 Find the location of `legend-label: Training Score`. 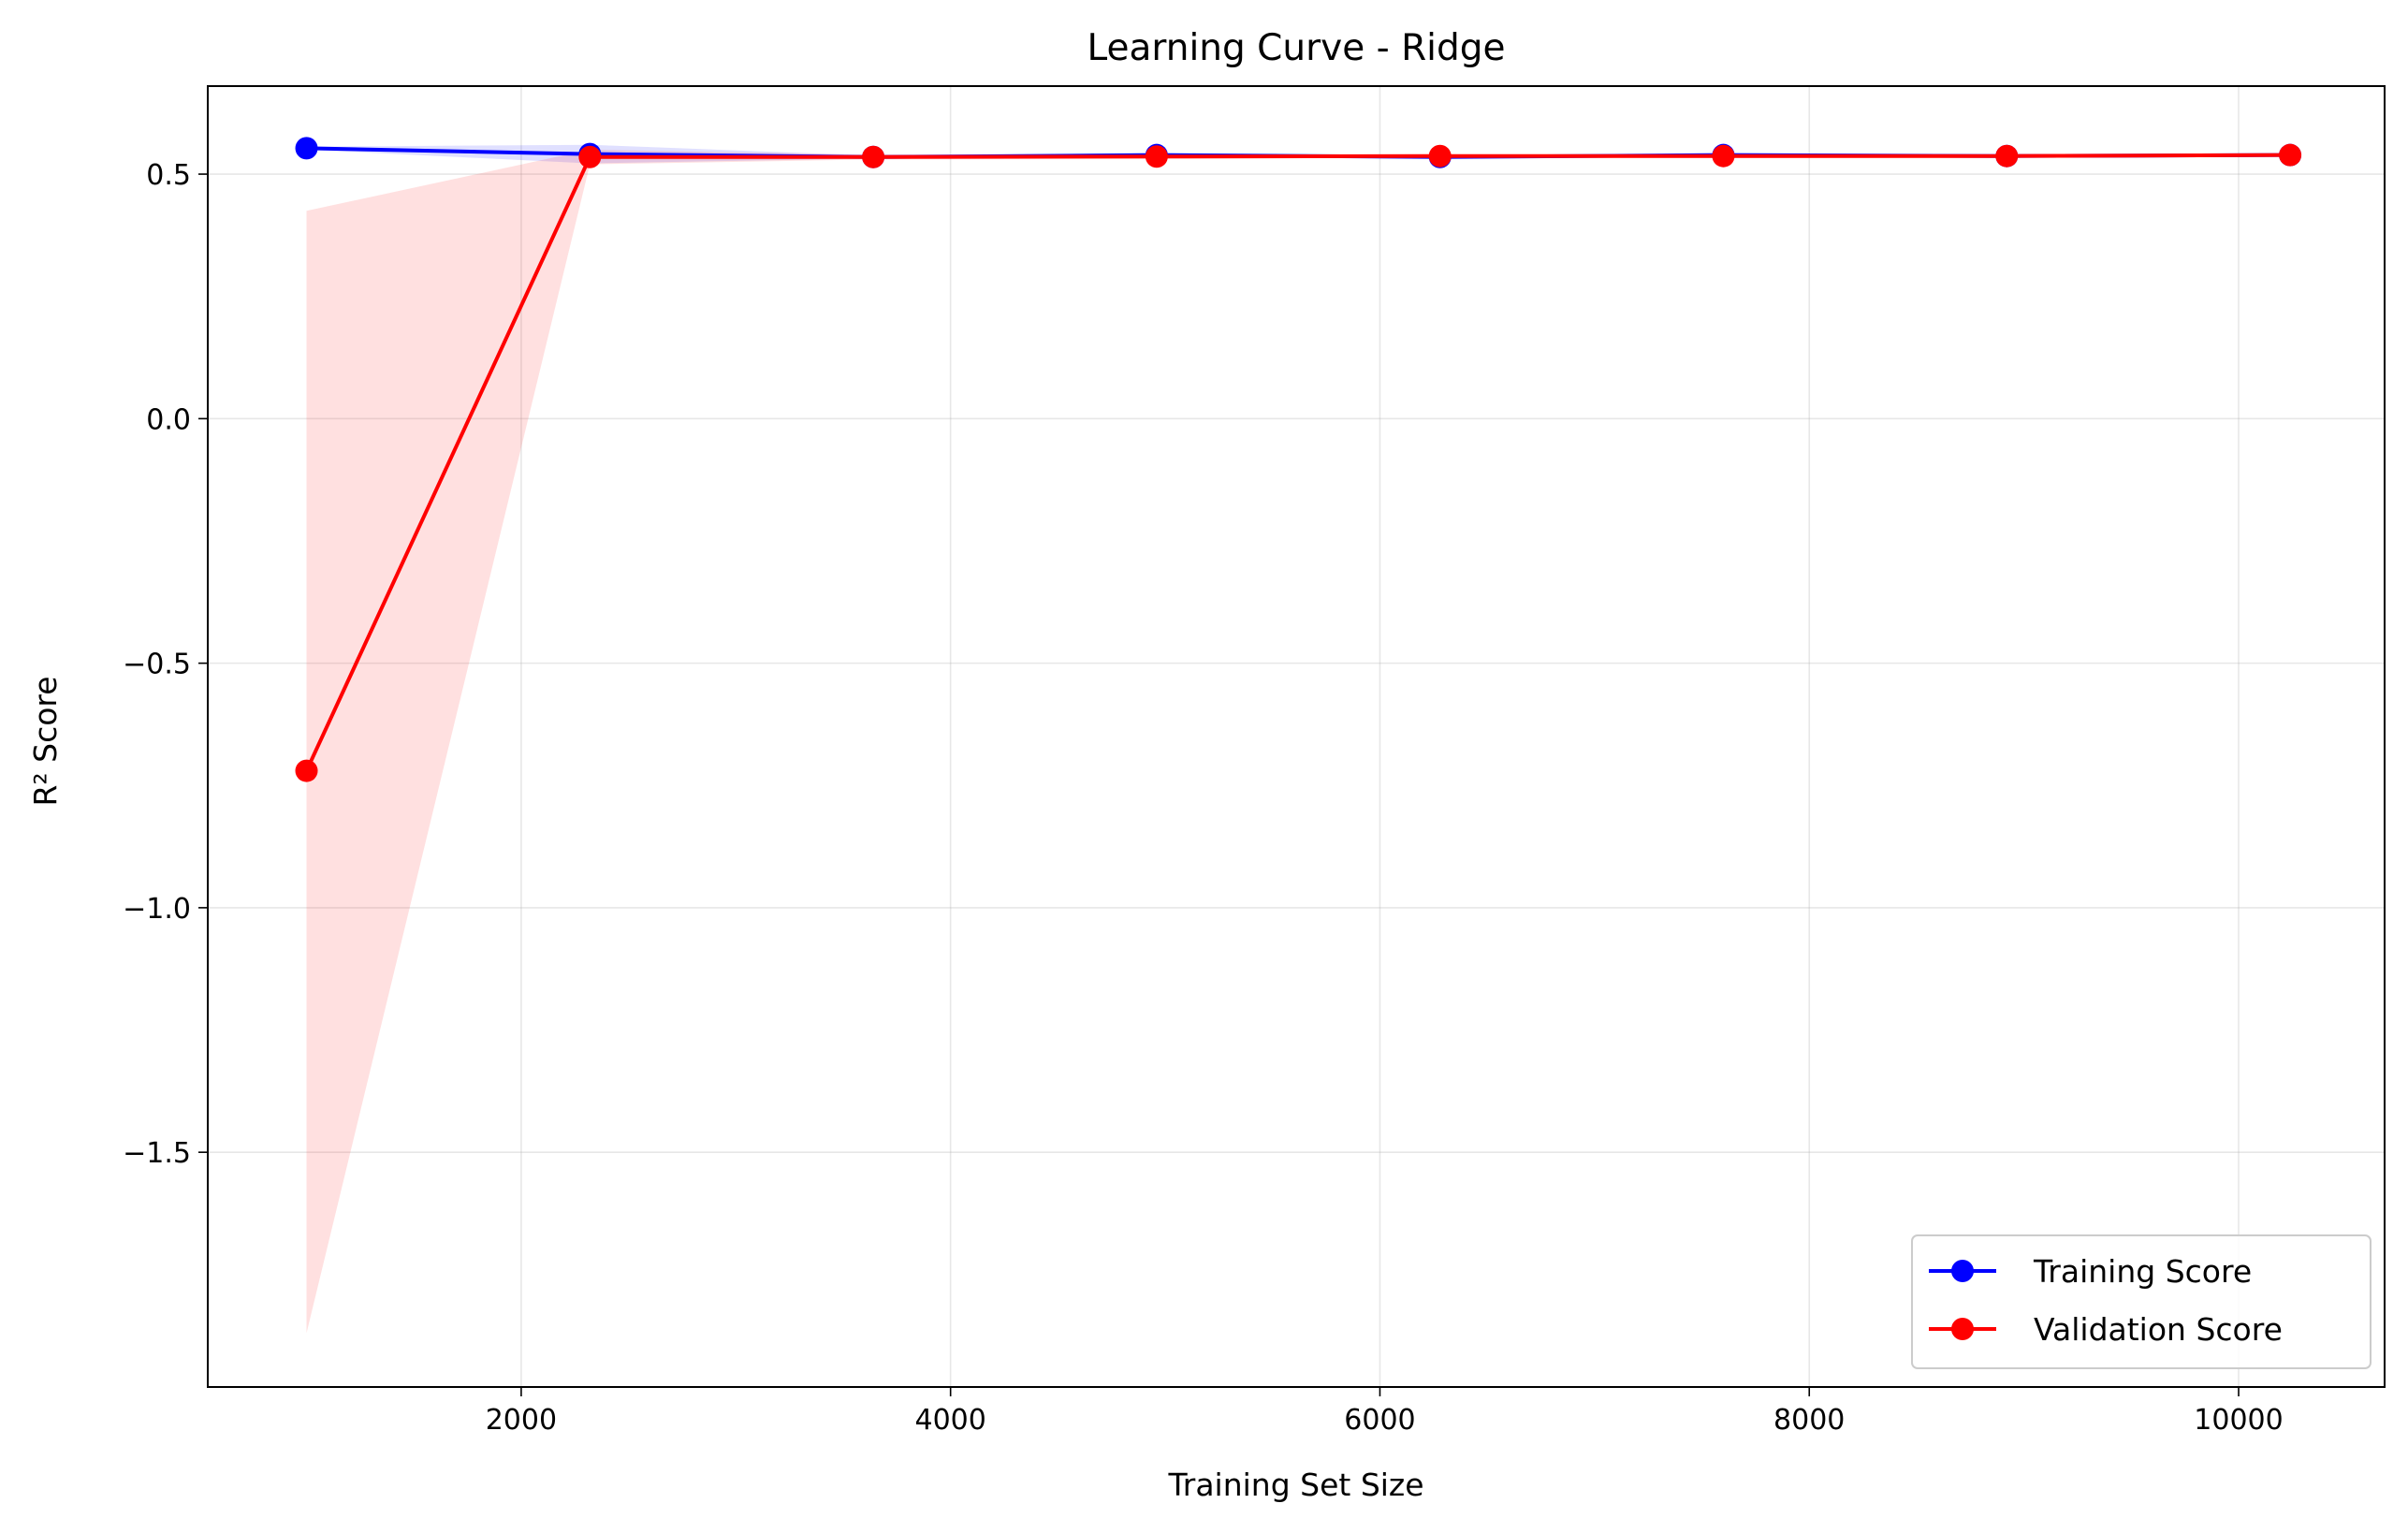

legend-label: Training Score is located at coordinates (2142, 1271).